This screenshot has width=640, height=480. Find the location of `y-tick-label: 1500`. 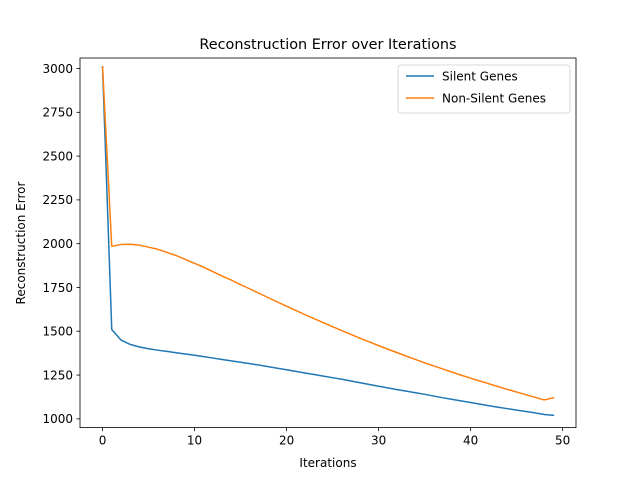

y-tick-label: 1500 is located at coordinates (57, 332).